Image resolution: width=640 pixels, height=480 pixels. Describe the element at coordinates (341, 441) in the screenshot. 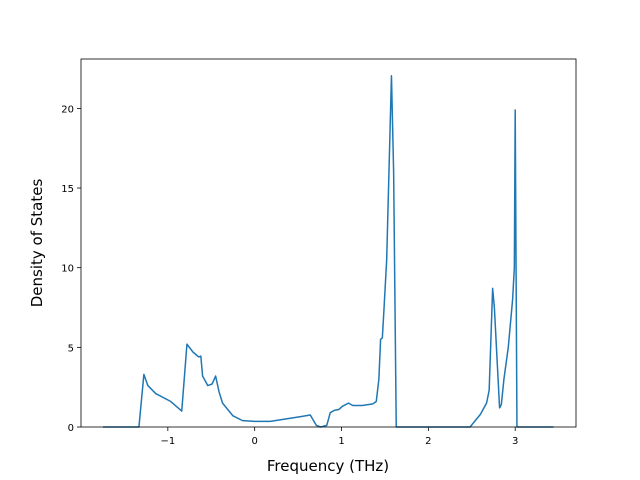

I see `x-tick-label: 1` at that location.